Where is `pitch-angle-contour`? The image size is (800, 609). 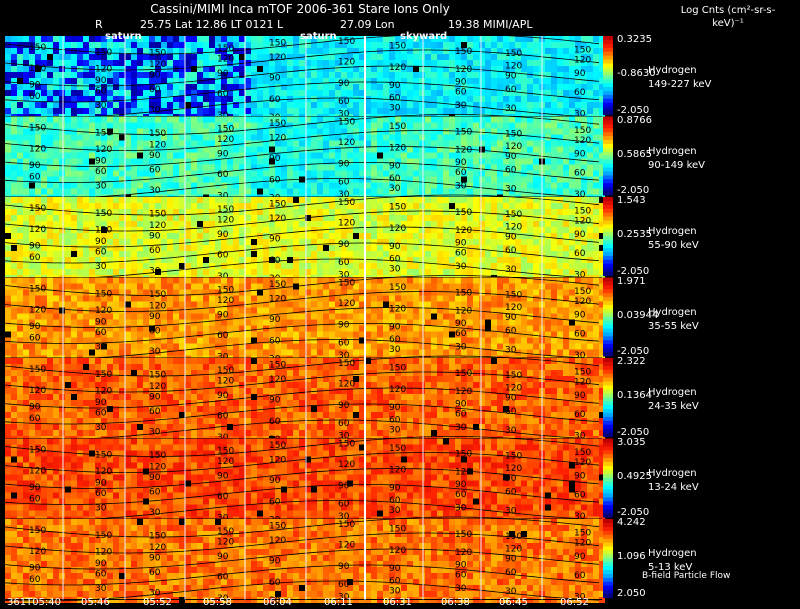
pitch-angle-contour is located at coordinates (302, 205).